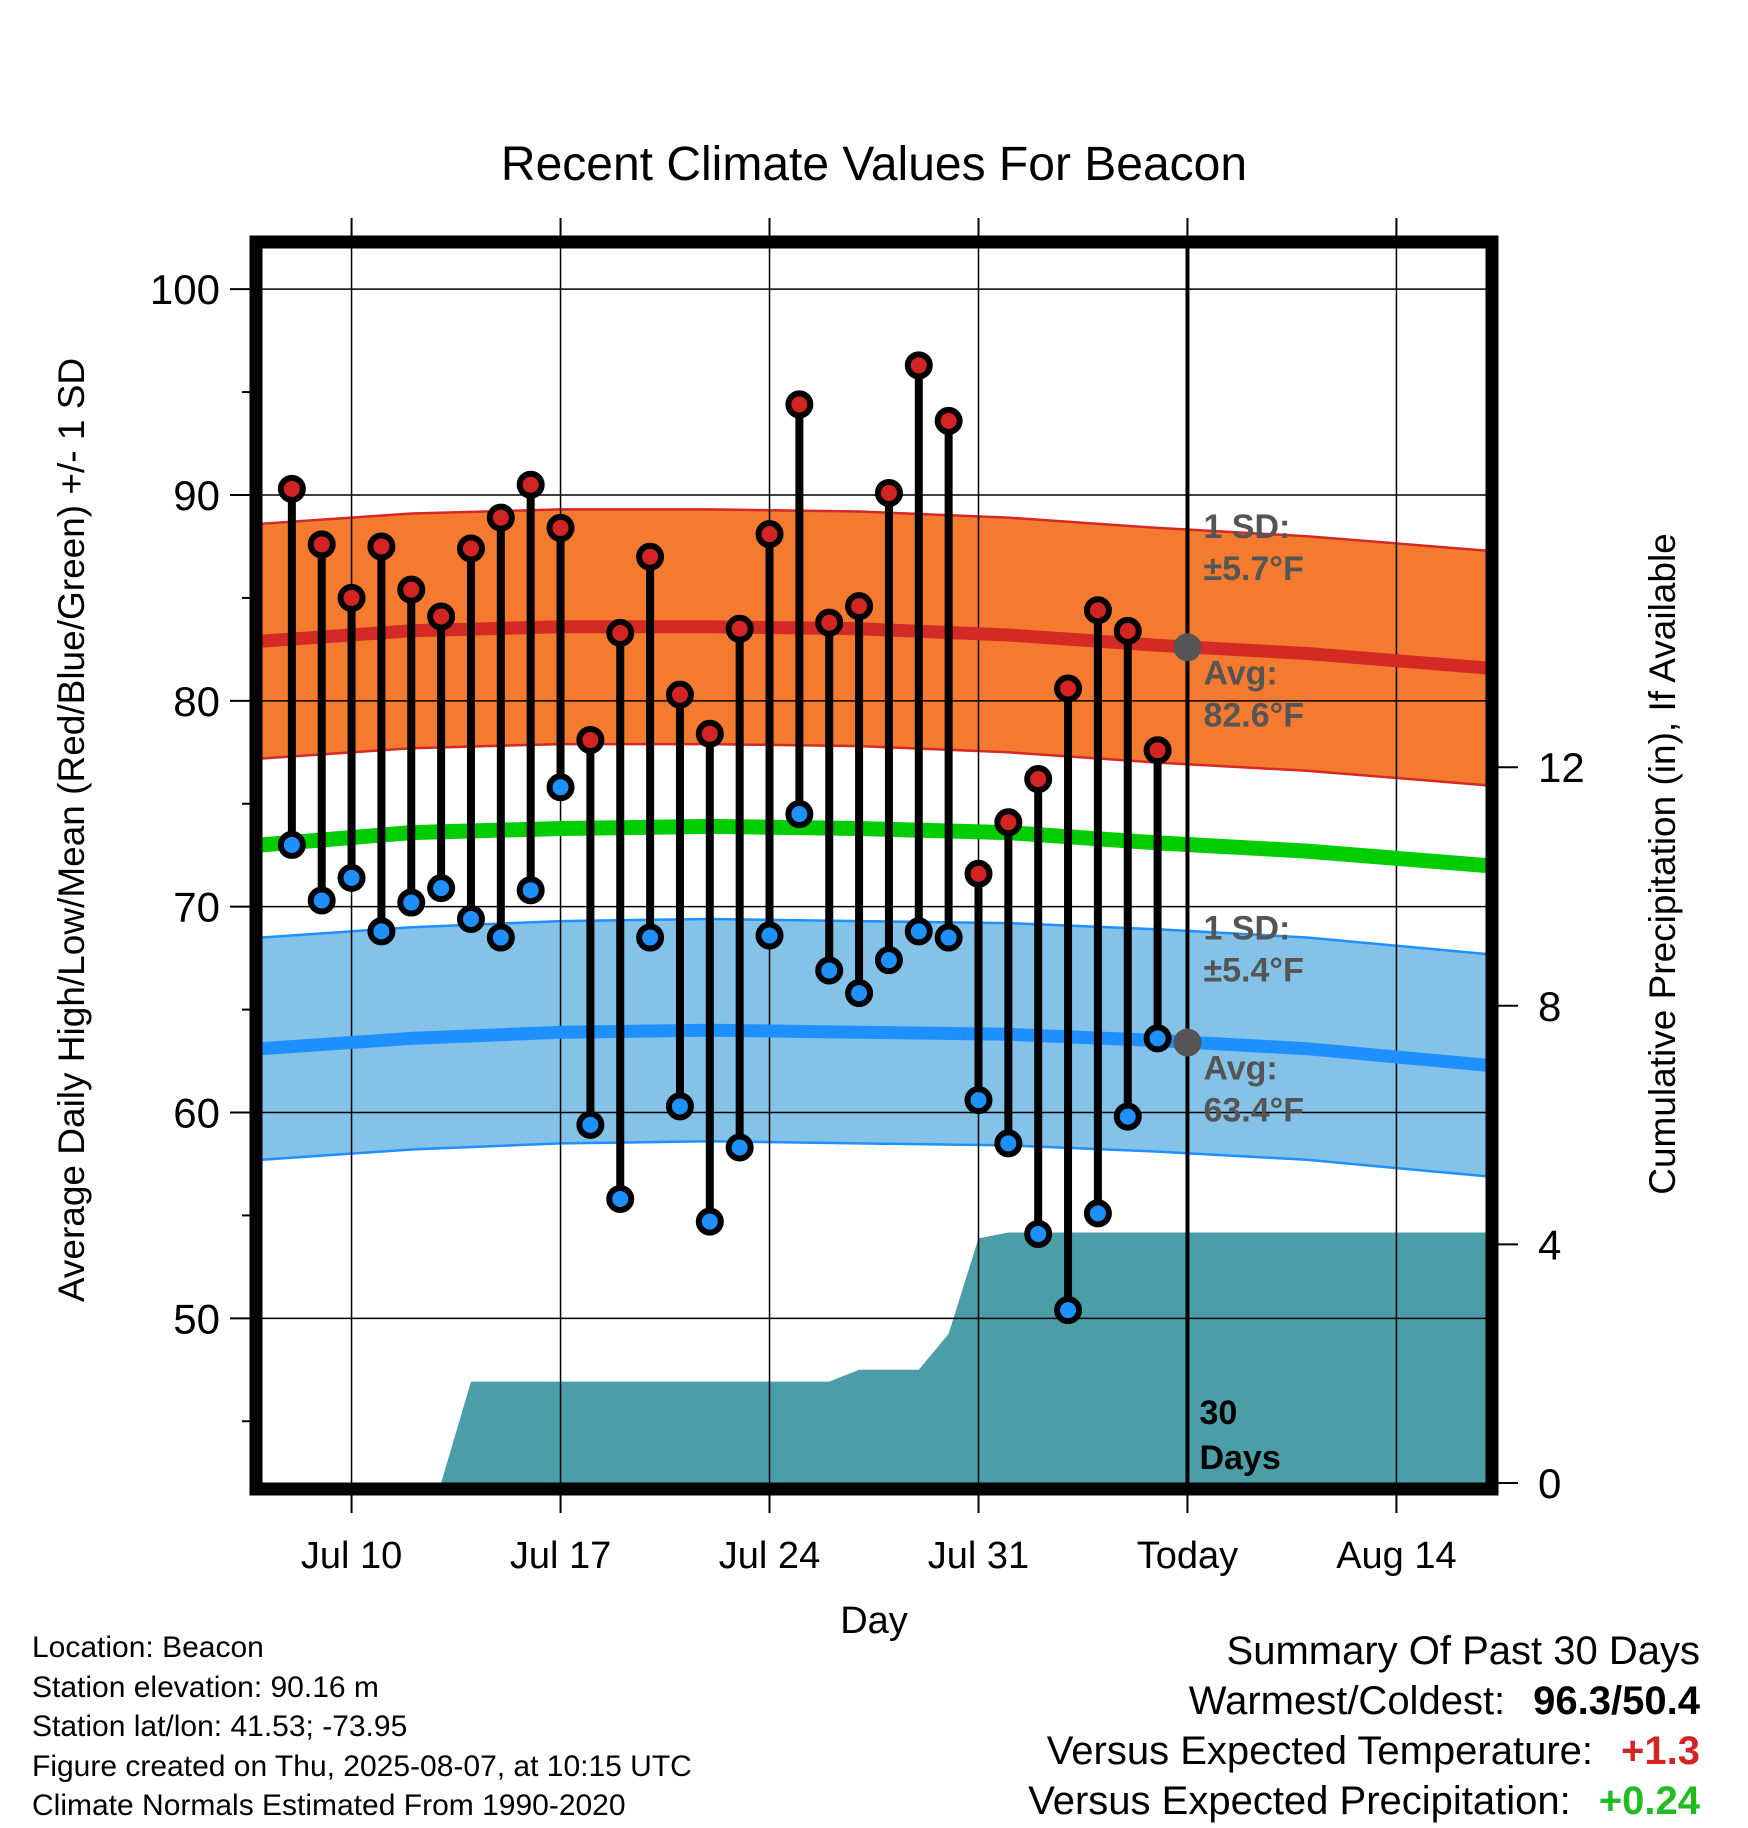 This screenshot has height=1828, width=1748. What do you see at coordinates (978, 1556) in the screenshot?
I see `x-tick-label: Jul 31` at bounding box center [978, 1556].